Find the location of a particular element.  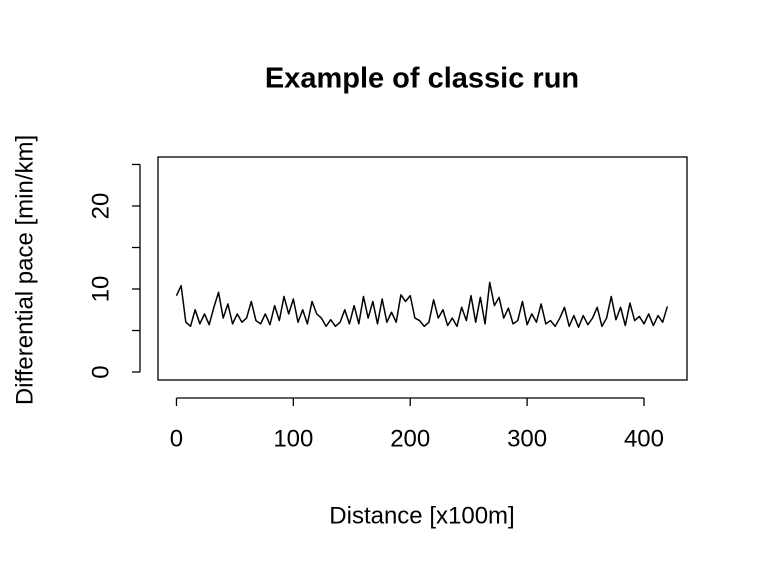

chart-title: Example of classic run is located at coordinates (422, 79).